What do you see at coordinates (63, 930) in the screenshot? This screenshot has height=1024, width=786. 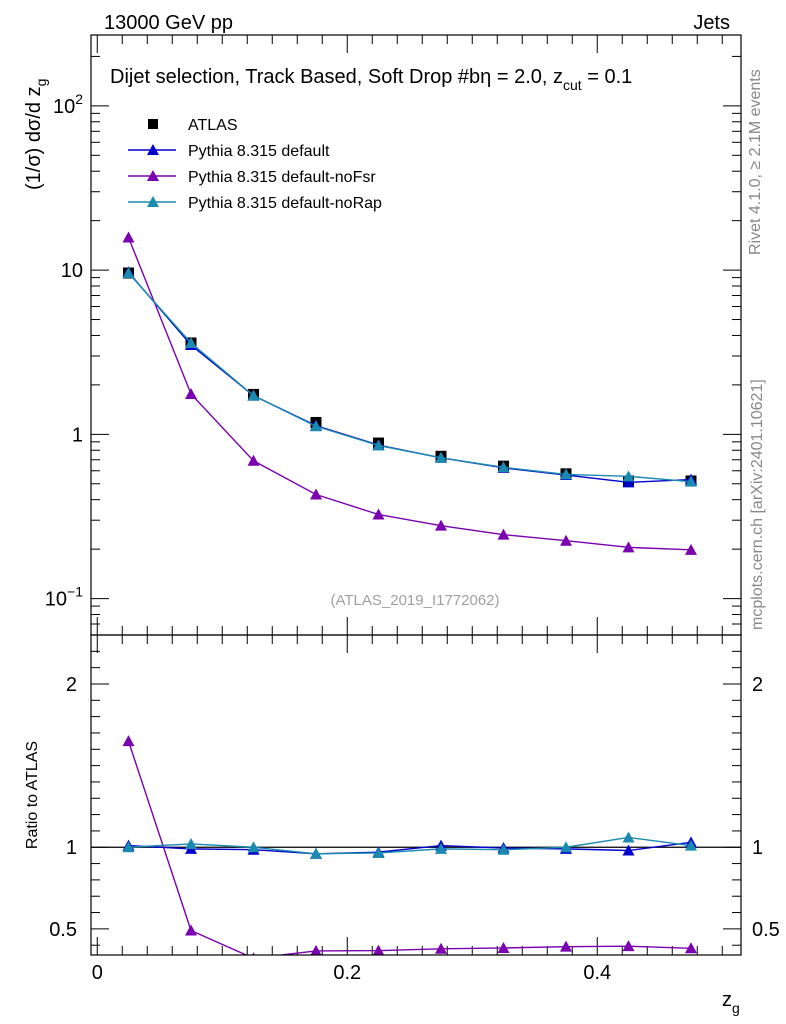 I see `ratio-y-tick-label: 0.5` at bounding box center [63, 930].